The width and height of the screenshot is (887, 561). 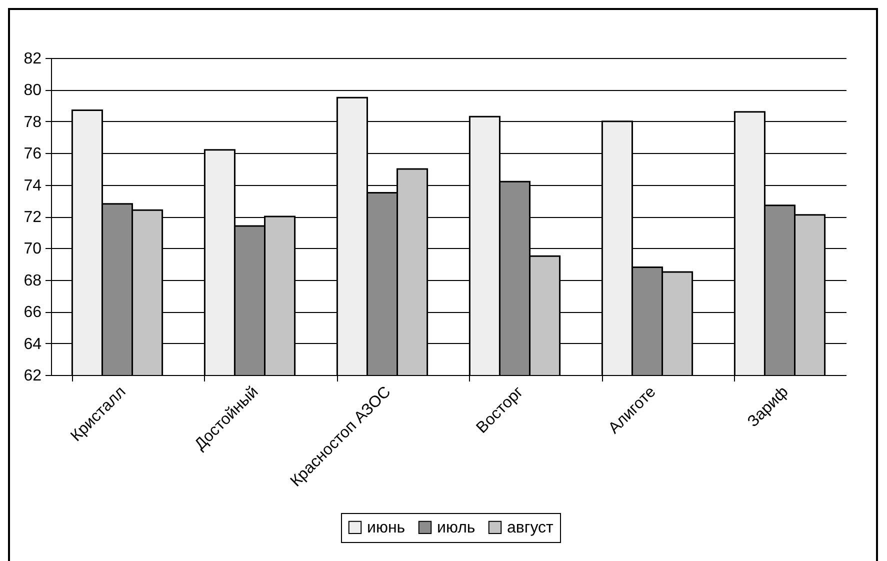 I want to click on legend-label: август, so click(x=530, y=527).